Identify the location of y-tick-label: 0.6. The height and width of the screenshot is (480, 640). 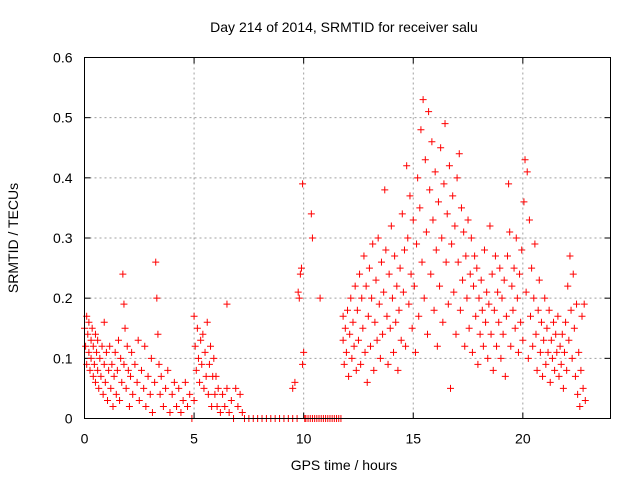
(63, 58).